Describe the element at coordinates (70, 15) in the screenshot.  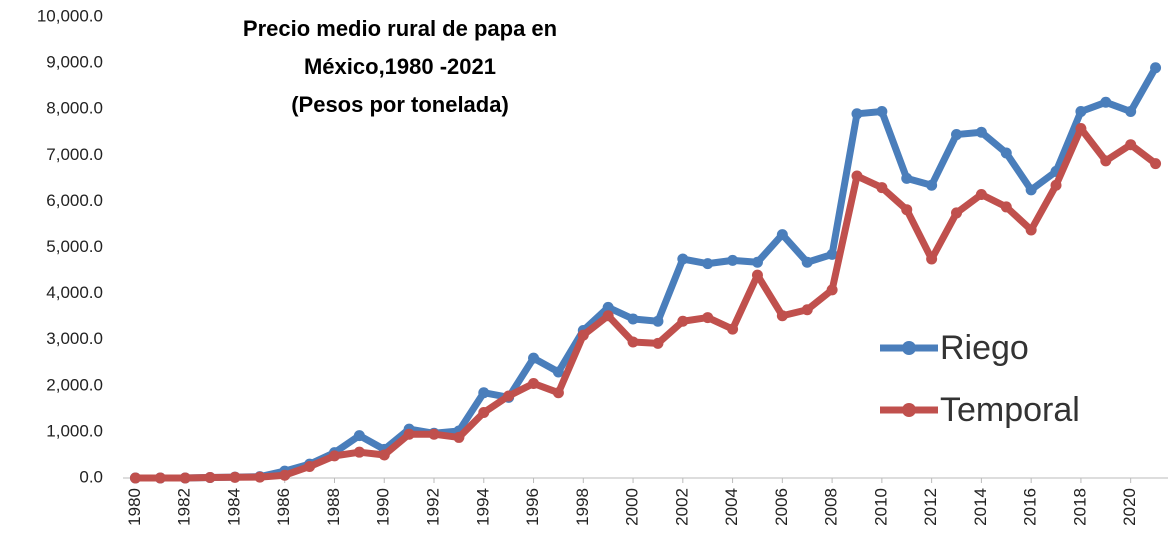
I see `y-tick-label: 10,000.0` at that location.